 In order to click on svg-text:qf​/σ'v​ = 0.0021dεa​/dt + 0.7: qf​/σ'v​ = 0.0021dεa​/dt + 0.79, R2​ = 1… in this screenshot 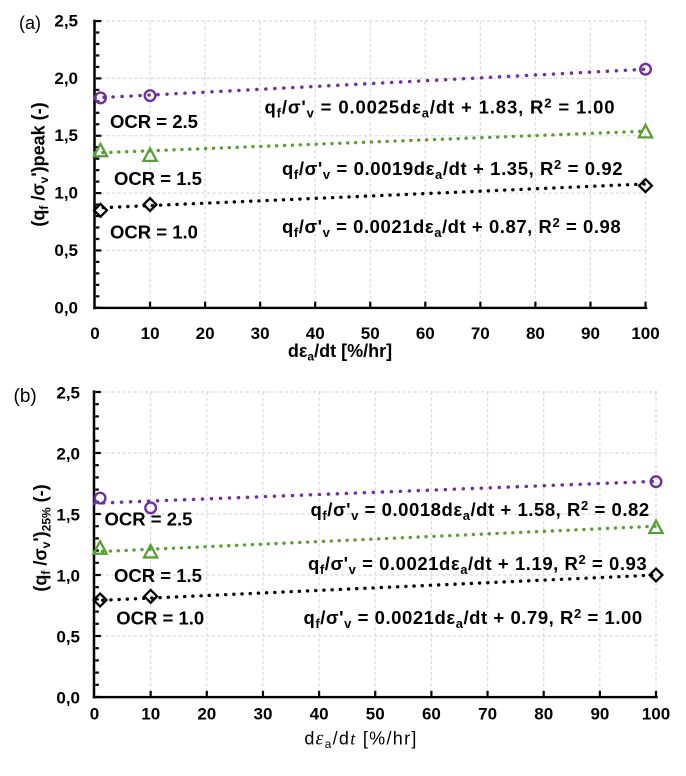, I will do `click(473, 618)`.